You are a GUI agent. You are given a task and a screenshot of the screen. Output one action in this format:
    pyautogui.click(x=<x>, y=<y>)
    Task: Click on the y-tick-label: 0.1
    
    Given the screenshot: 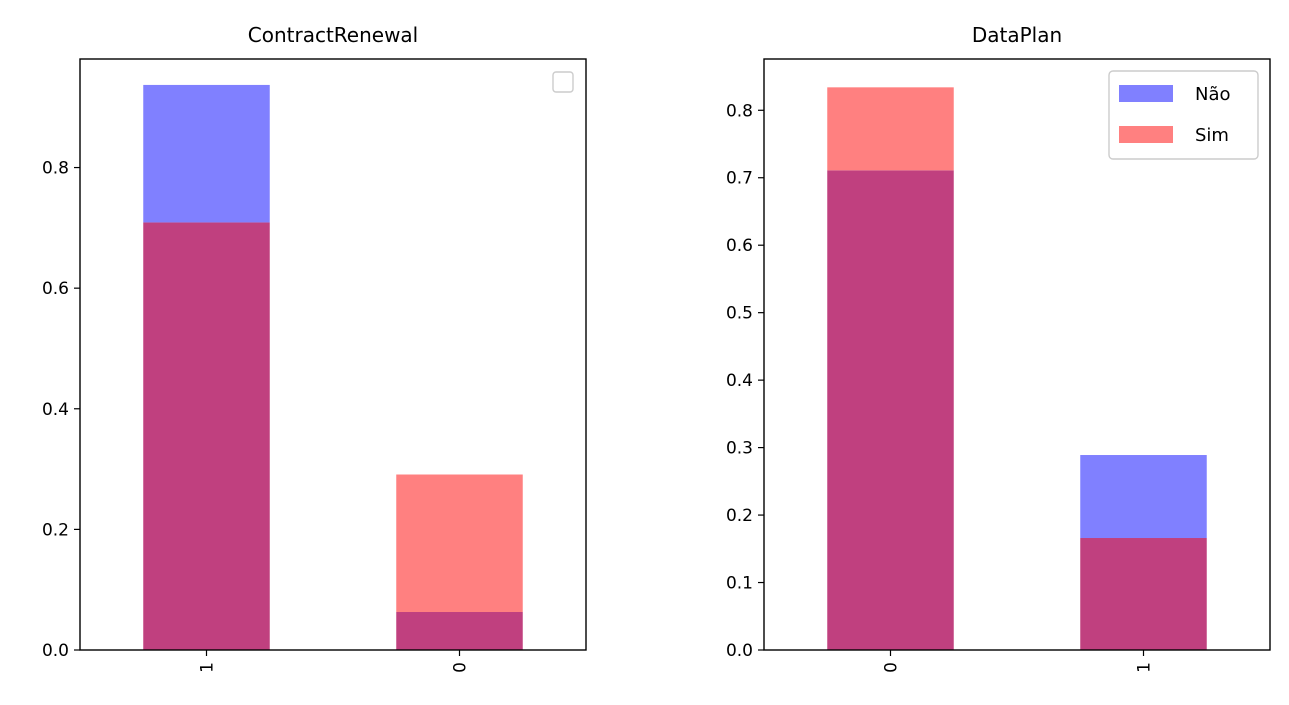 What is the action you would take?
    pyautogui.click(x=739, y=584)
    